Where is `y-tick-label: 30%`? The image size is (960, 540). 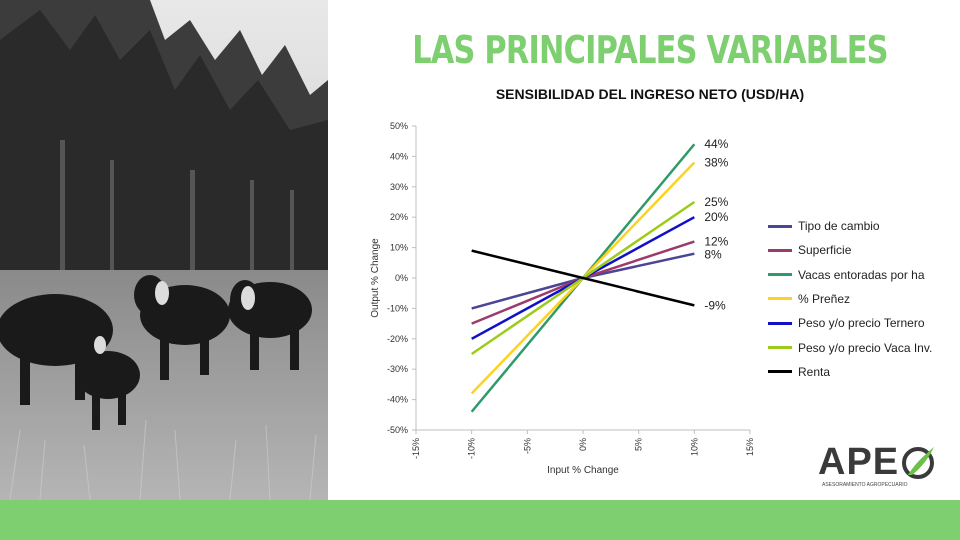
y-tick-label: 30% is located at coordinates (399, 187).